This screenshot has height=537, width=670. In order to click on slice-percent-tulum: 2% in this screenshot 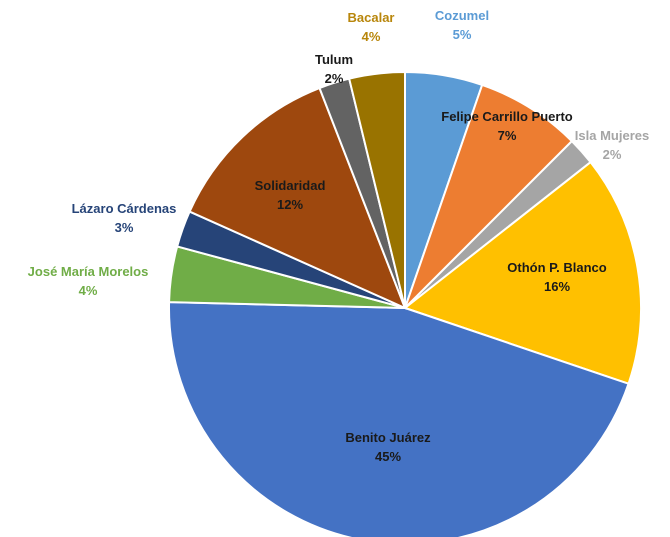, I will do `click(334, 78)`.